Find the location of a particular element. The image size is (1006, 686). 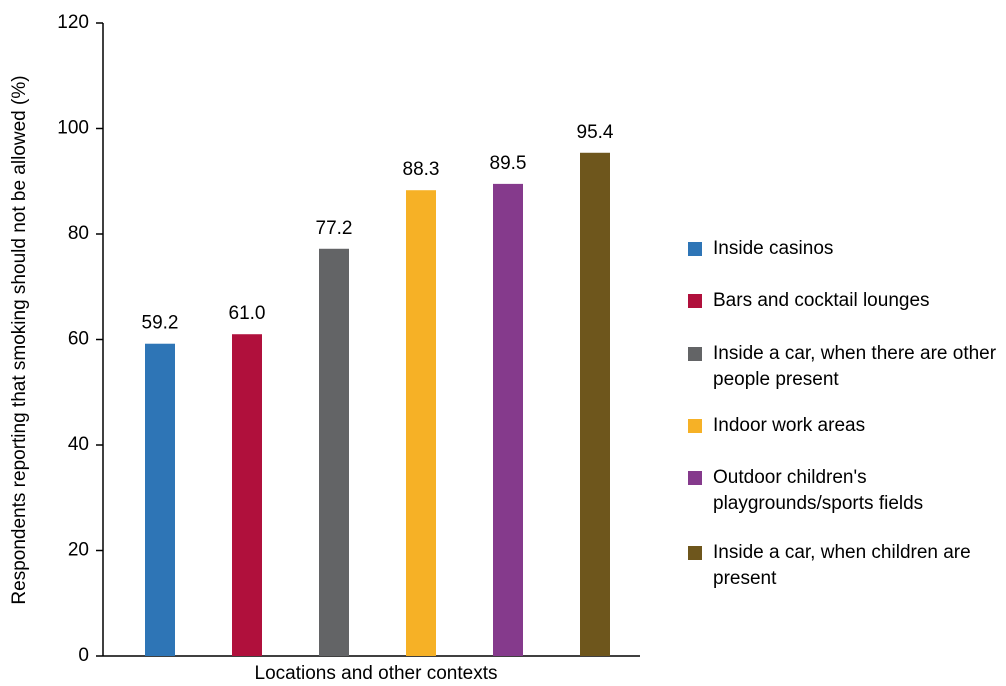

x-axis-title: Locations and other contexts is located at coordinates (376, 673).